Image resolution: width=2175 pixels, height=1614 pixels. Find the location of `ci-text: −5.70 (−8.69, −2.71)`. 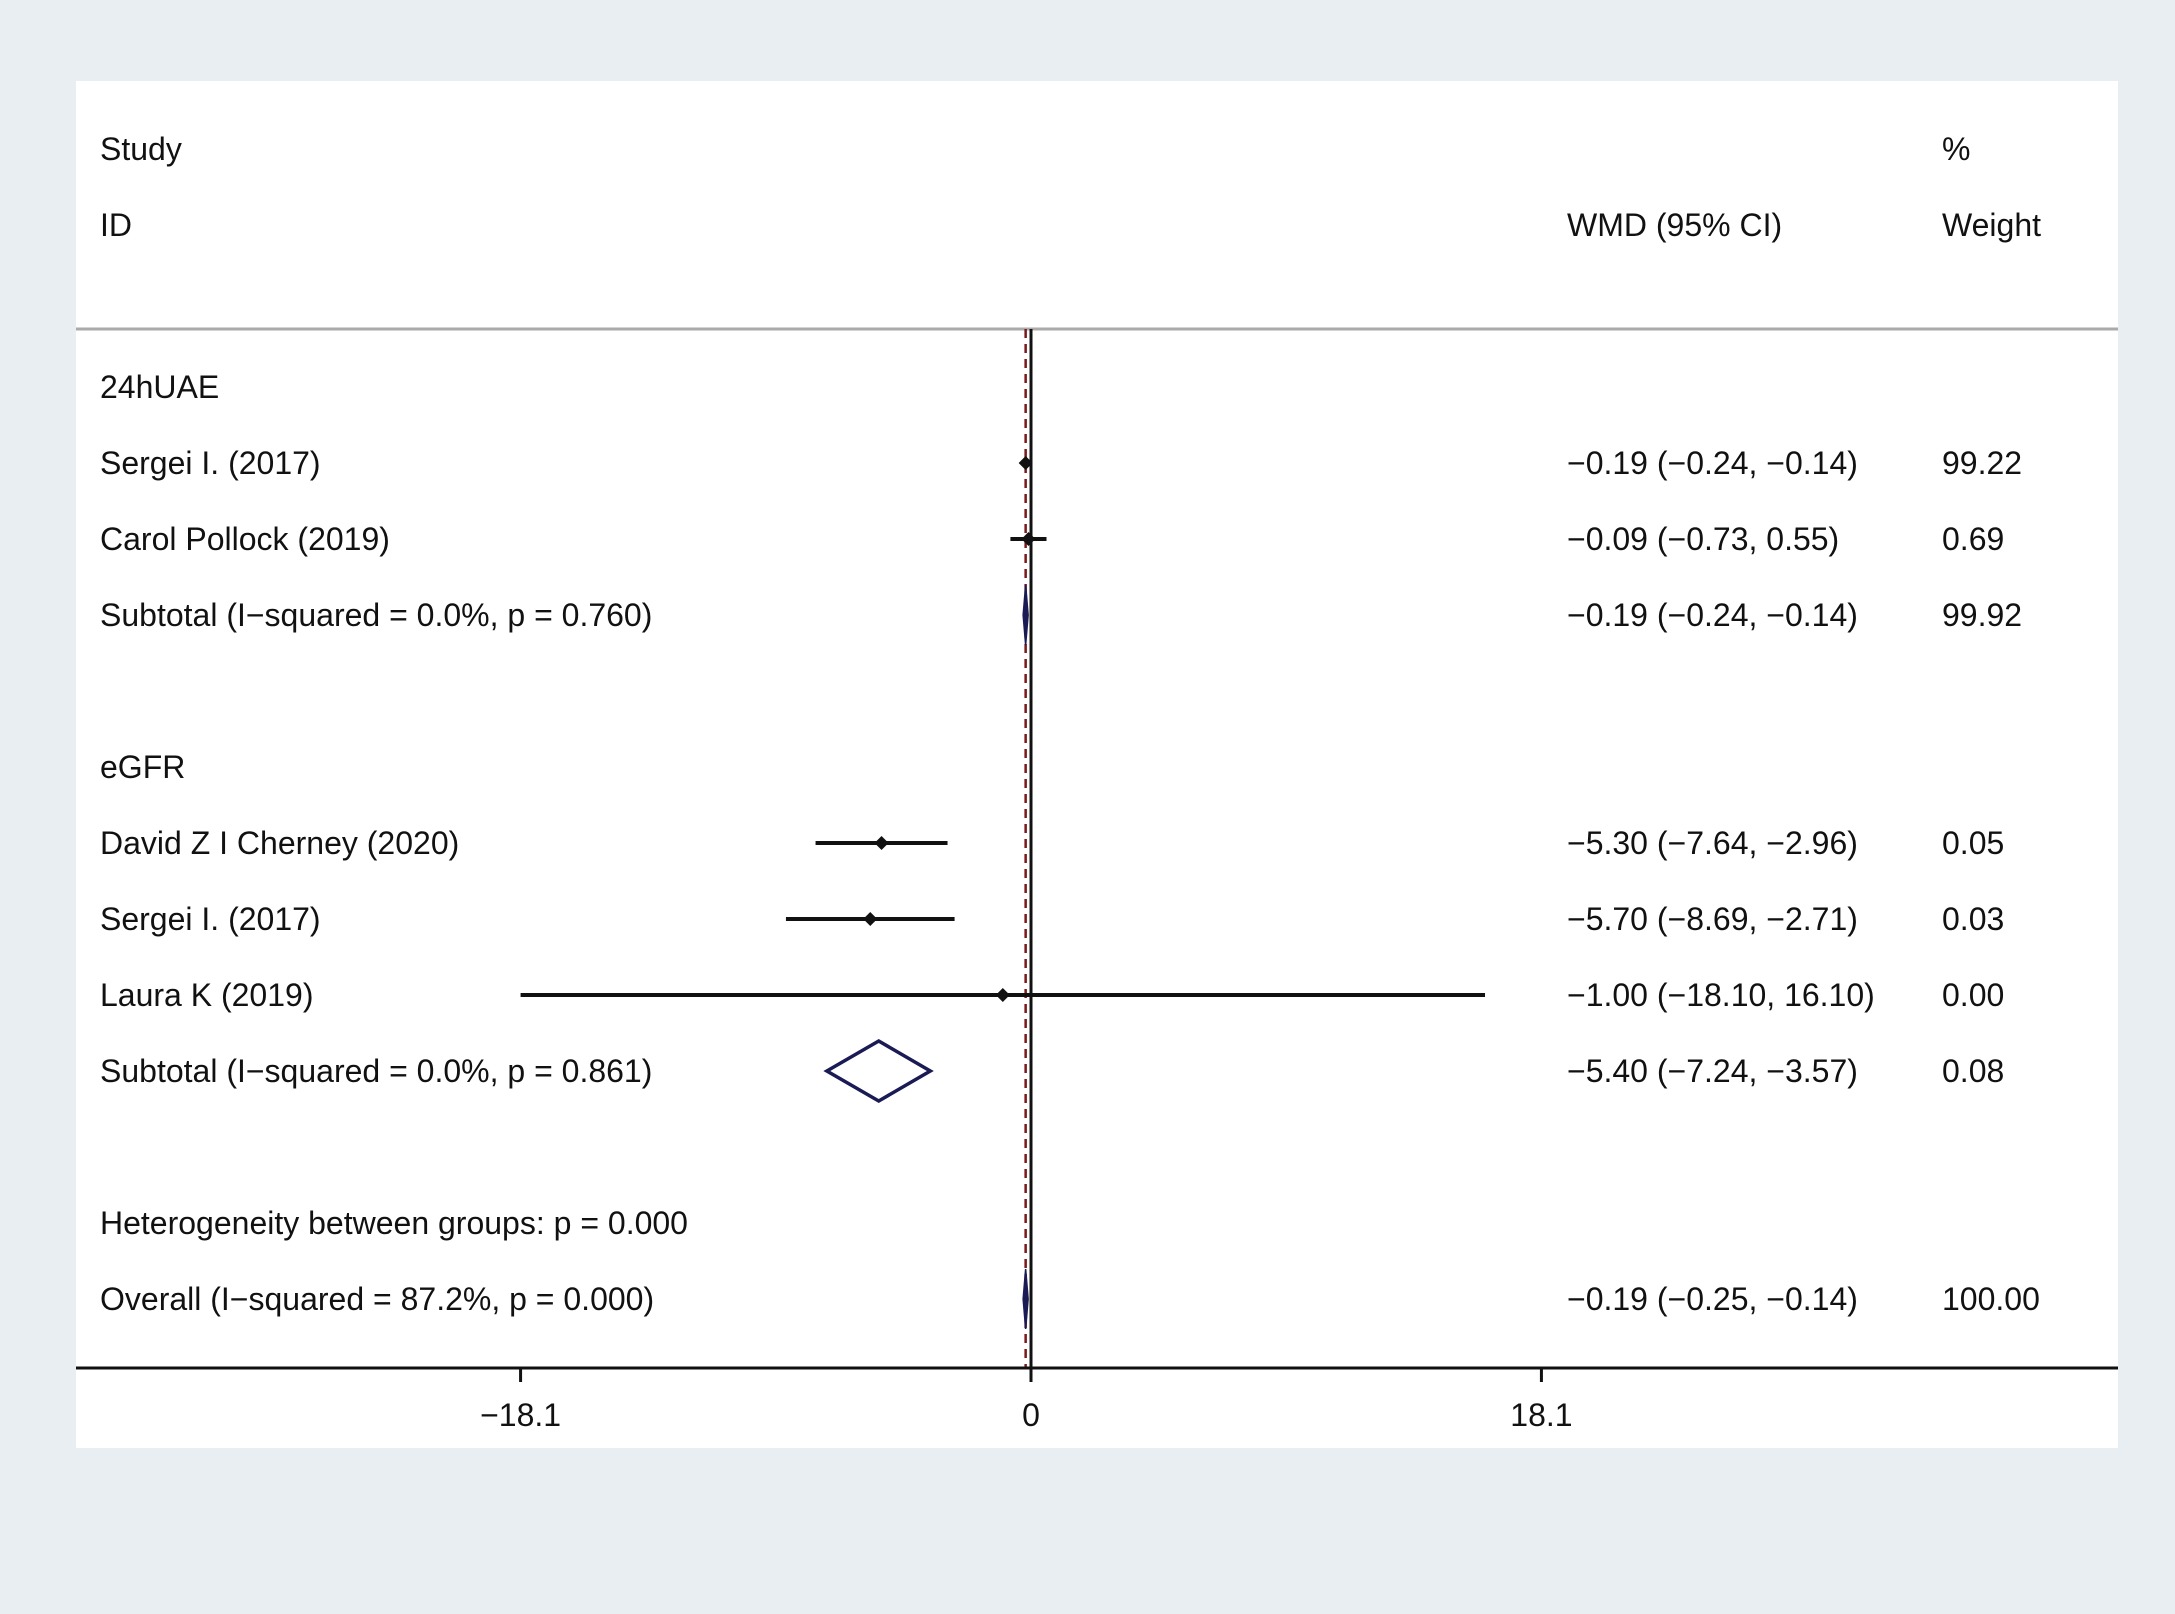

ci-text: −5.70 (−8.69, −2.71) is located at coordinates (1712, 919).